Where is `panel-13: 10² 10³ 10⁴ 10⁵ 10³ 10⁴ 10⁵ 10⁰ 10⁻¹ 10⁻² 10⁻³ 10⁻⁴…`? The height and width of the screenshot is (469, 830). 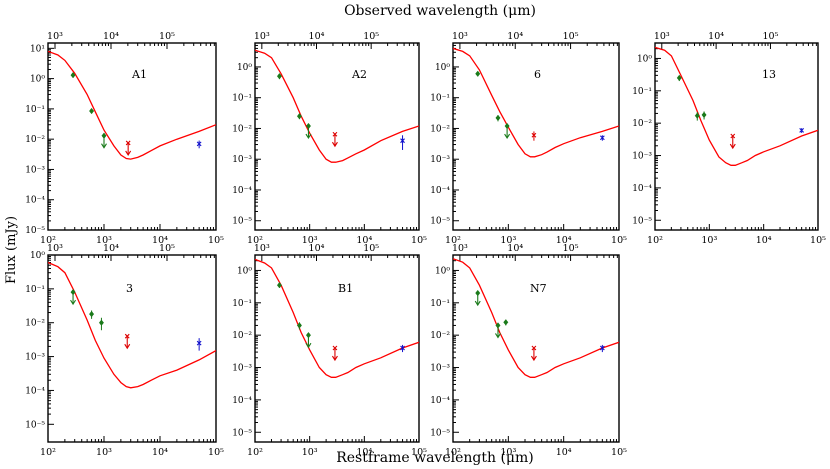 panel-13: 10² 10³ 10⁴ 10⁵ 10³ 10⁴ 10⁵ 10⁰ 10⁻¹ 10⁻² 10⁻³ 10⁻⁴… is located at coordinates (729, 138).